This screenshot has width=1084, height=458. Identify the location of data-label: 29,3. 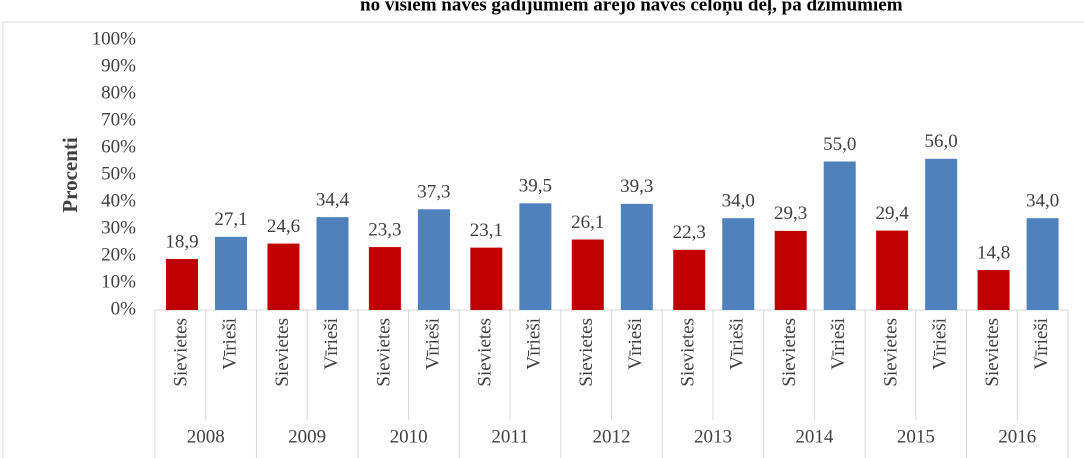
(790, 213).